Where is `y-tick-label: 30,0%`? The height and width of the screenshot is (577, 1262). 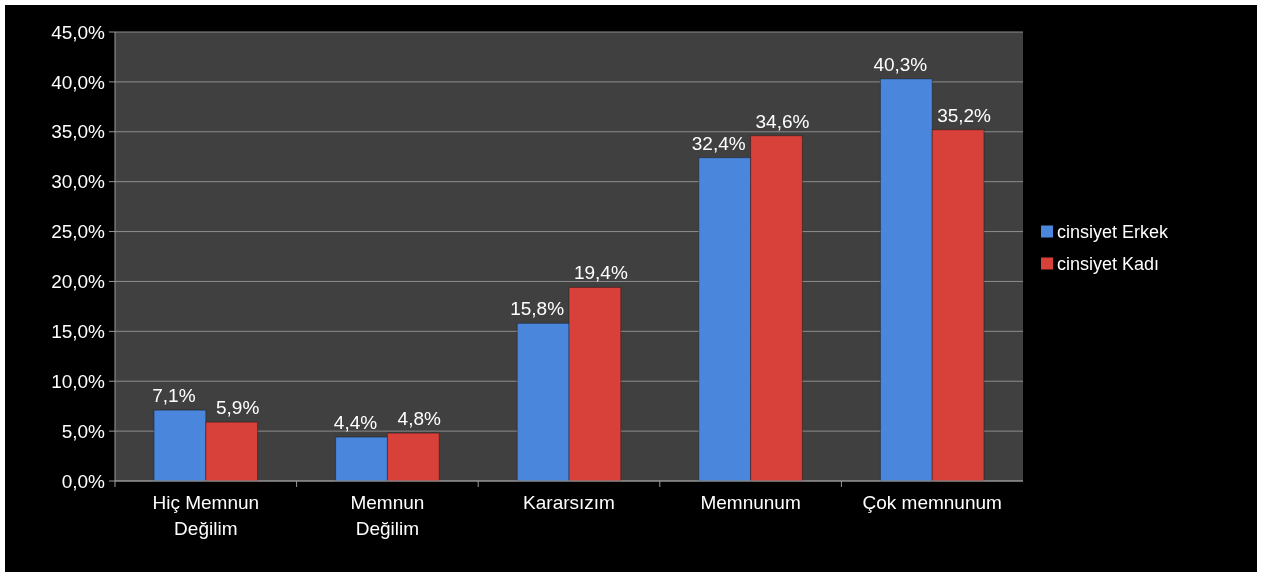 y-tick-label: 30,0% is located at coordinates (78, 182).